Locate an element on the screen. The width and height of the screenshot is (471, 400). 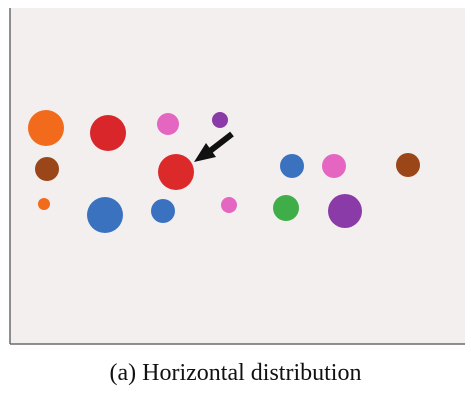
arrow-shaft is located at coordinates (221, 142).